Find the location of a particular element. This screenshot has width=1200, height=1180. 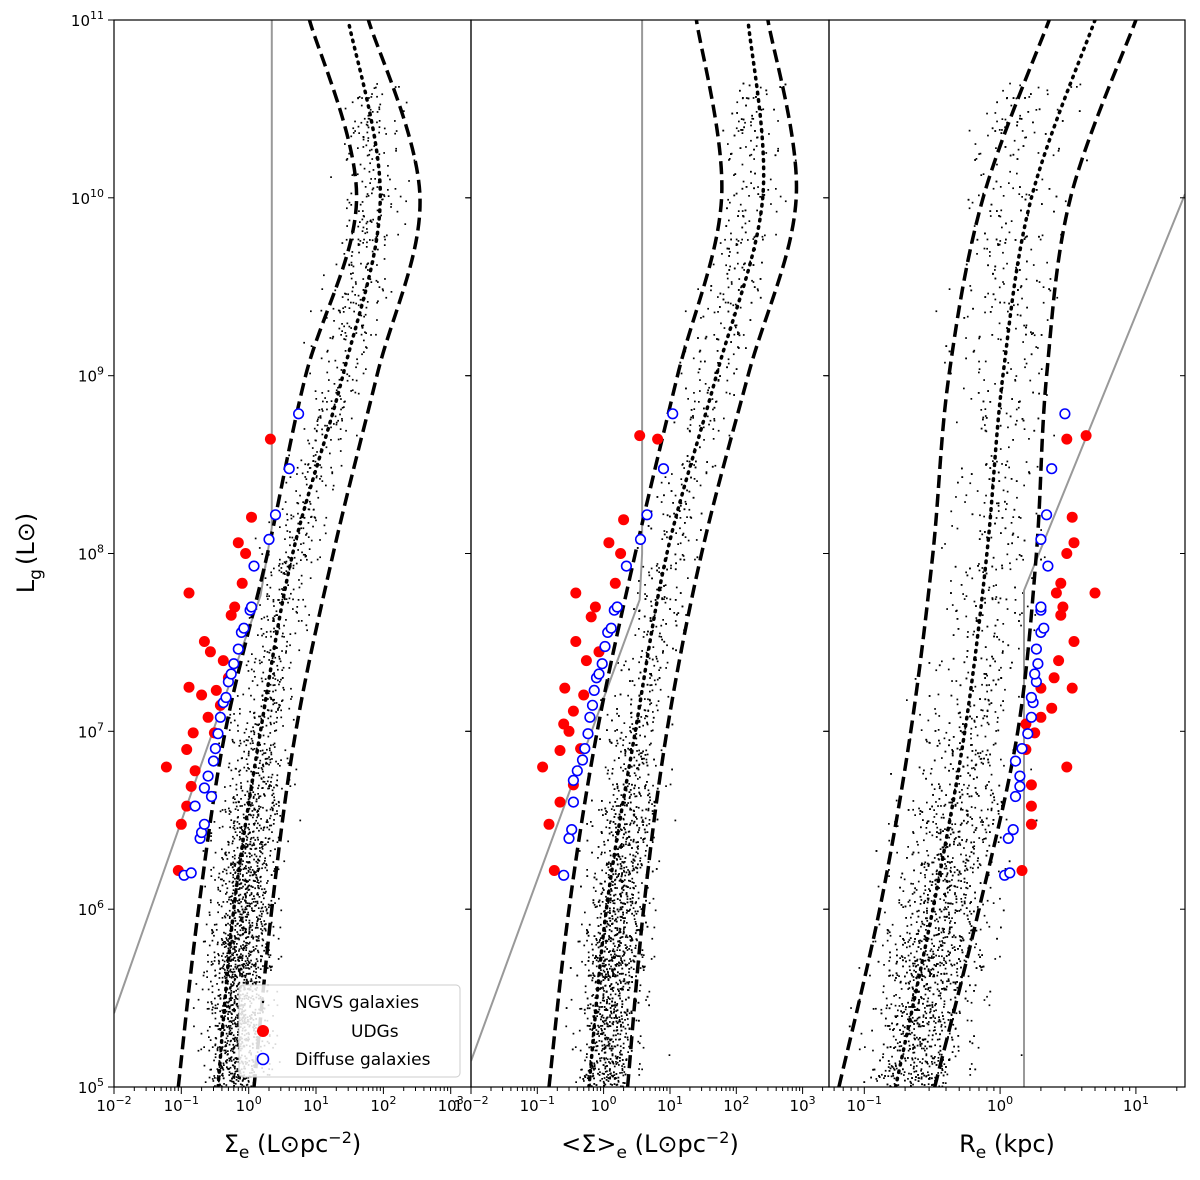

diffuse-point is located at coordinates (226, 697).